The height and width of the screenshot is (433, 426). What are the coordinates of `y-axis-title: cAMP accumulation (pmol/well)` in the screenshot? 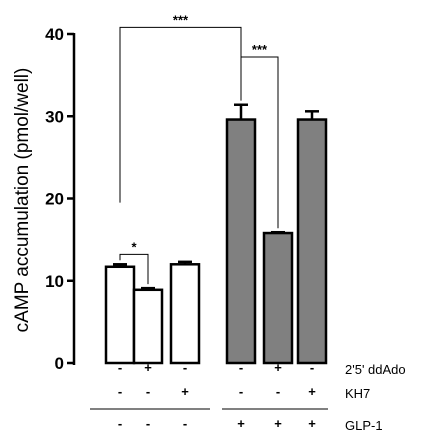 It's located at (22, 200).